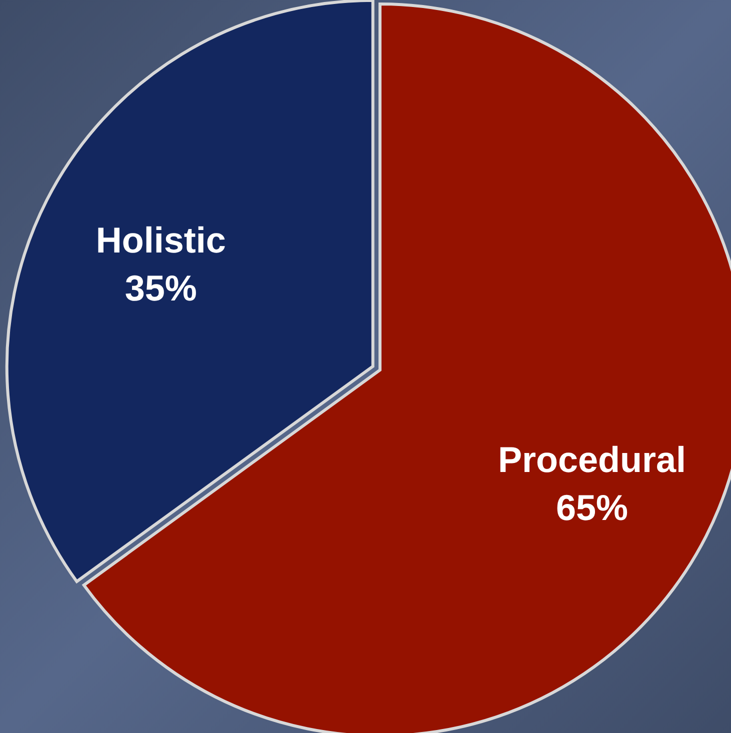 This screenshot has width=731, height=733. What do you see at coordinates (161, 239) in the screenshot?
I see `slice-label: Holistic` at bounding box center [161, 239].